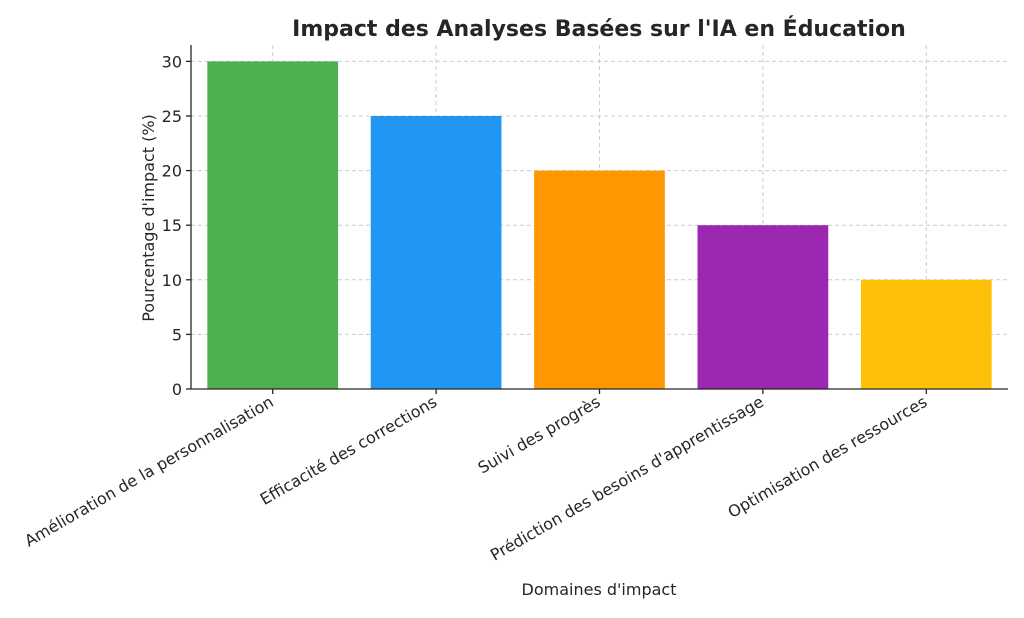 The height and width of the screenshot is (618, 1024). Describe the element at coordinates (627, 478) in the screenshot. I see `x-tick-label: Prédiction des besoins d'apprentissage` at that location.